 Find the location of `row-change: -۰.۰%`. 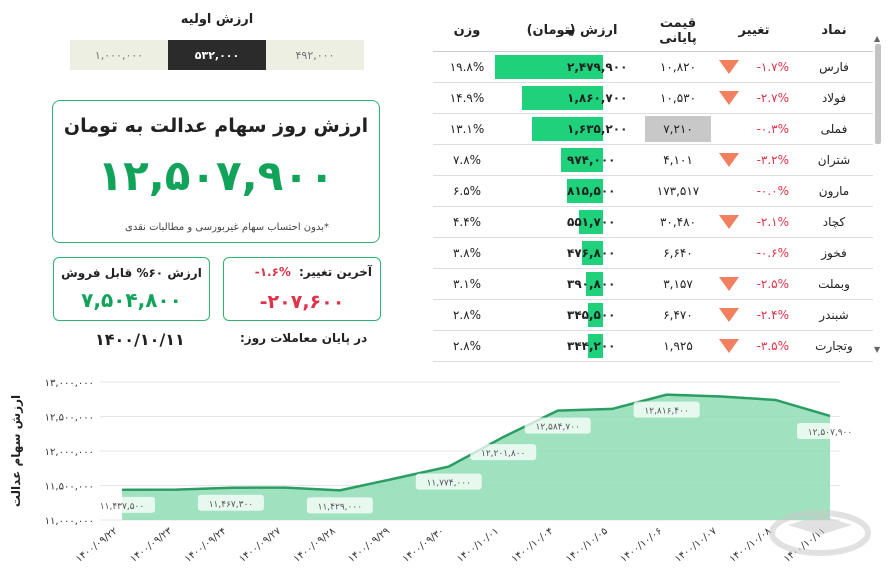

row-change: -۰.۰% is located at coordinates (754, 191).